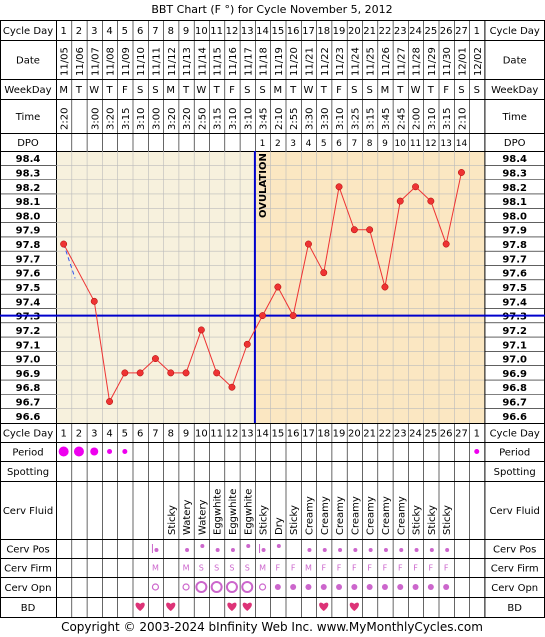  What do you see at coordinates (109, 31) in the screenshot?
I see `cycle-day-number: 4` at bounding box center [109, 31].